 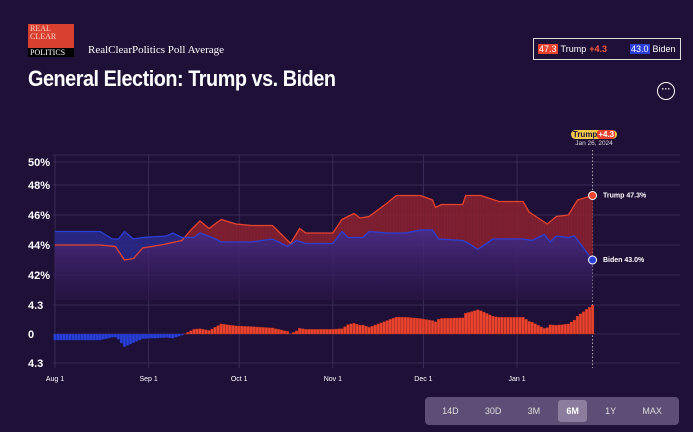 I want to click on biden-endpoint, so click(x=593, y=260).